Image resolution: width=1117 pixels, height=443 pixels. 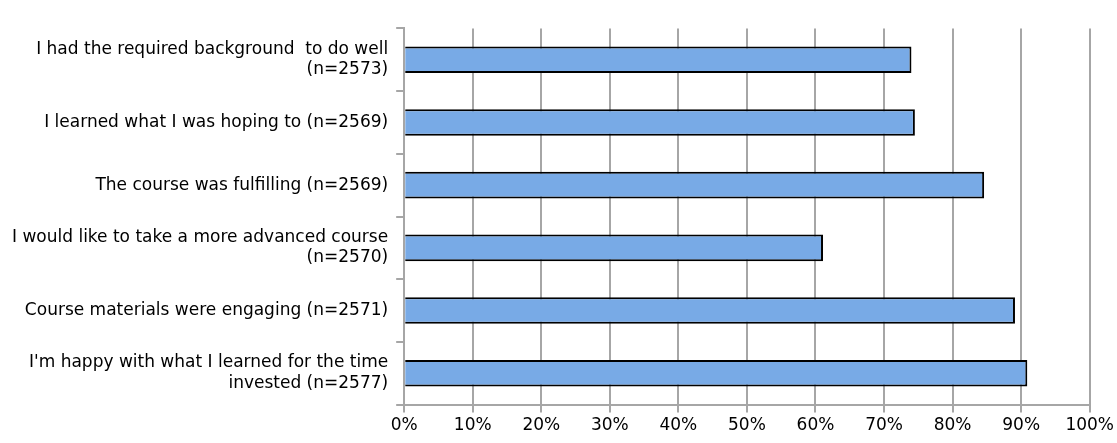 What do you see at coordinates (815, 424) in the screenshot?
I see `x-tick-label: 60%` at bounding box center [815, 424].